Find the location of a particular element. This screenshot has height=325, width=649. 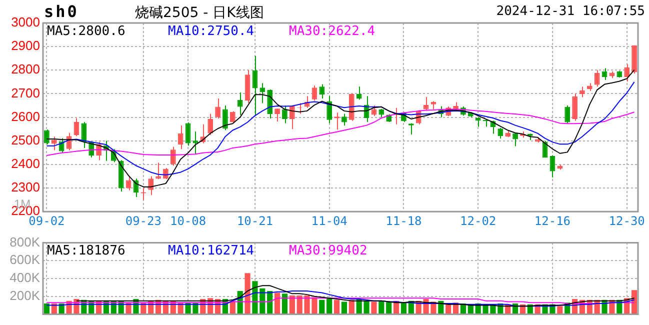

x-tick-label: 09-23 is located at coordinates (143, 221).